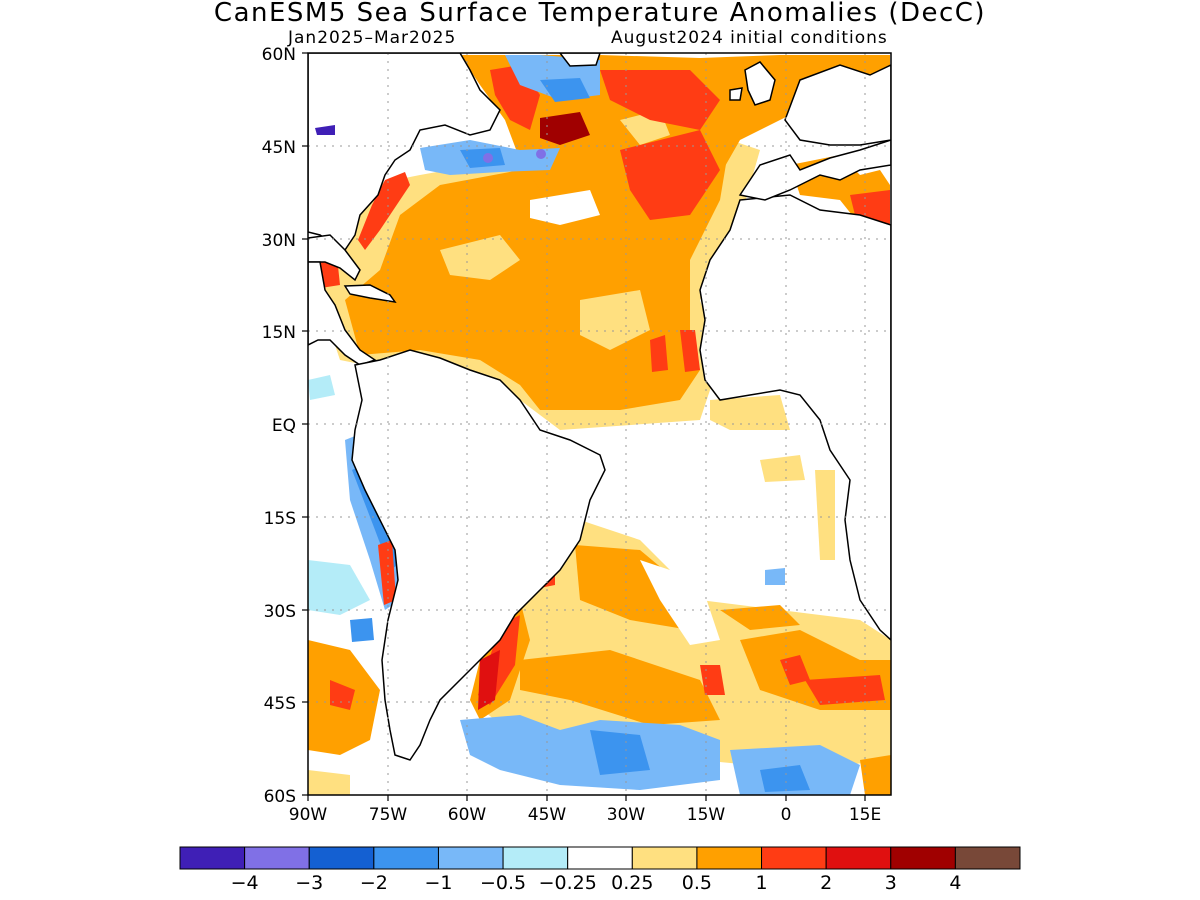 This screenshot has width=1200, height=900. I want to click on colorbar-label: −0.5, so click(503, 883).